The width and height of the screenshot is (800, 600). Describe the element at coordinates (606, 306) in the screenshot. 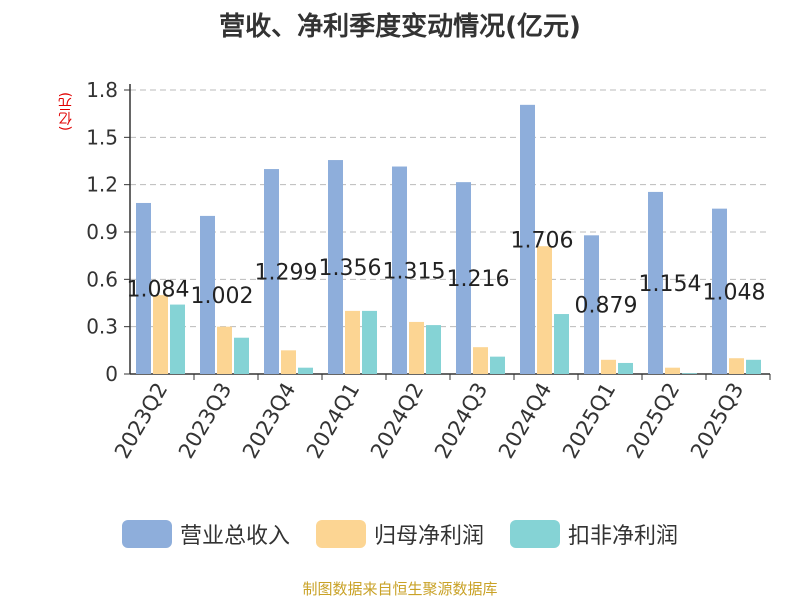

I see `data-label: 0.879` at that location.